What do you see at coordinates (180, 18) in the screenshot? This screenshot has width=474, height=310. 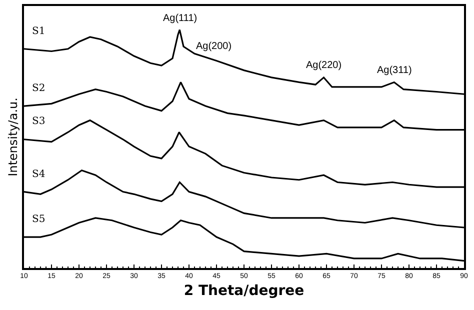 I see `annotation: Ag(111)` at bounding box center [180, 18].